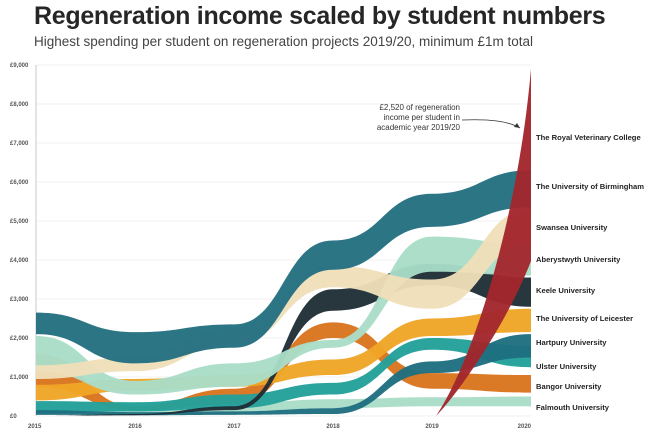 The image size is (660, 429). I want to click on series-label: Swansea University, so click(572, 227).